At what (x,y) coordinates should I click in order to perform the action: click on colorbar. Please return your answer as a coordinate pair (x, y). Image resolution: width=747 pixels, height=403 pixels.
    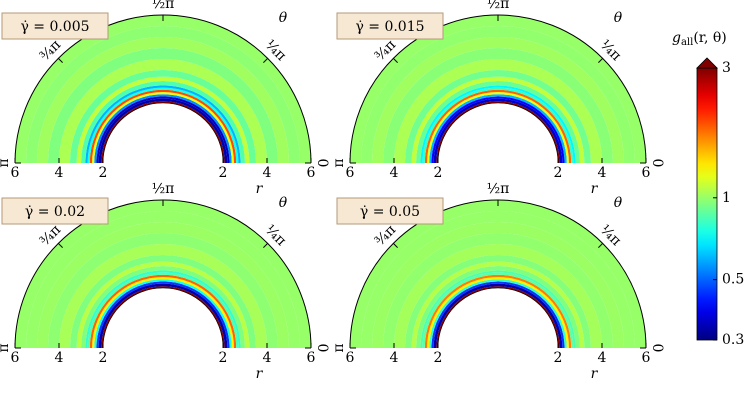
    Looking at the image, I should click on (707, 204).